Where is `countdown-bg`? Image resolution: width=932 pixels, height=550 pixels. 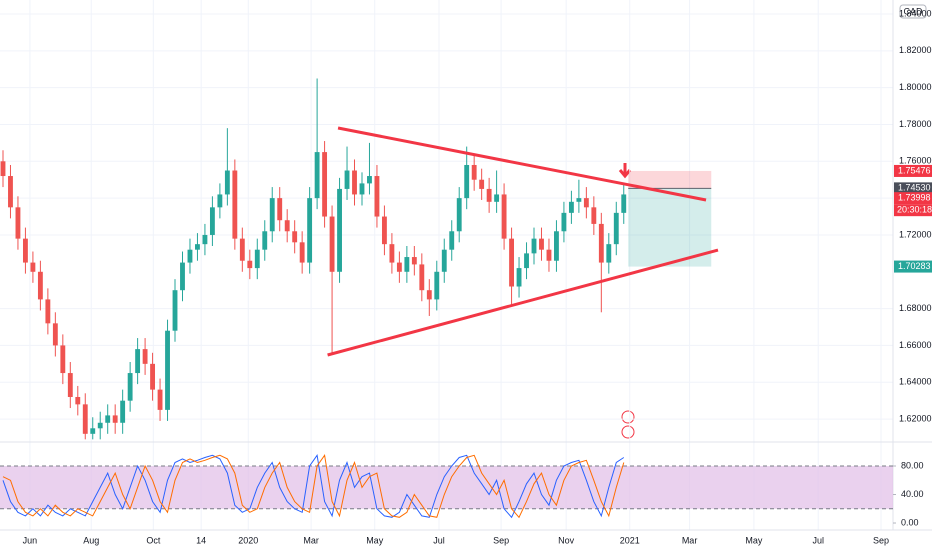 countdown-bg is located at coordinates (913, 210).